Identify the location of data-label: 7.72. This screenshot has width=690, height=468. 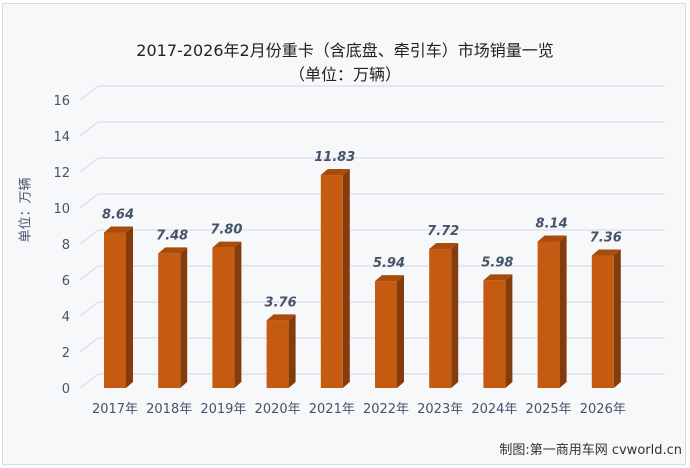
(443, 231).